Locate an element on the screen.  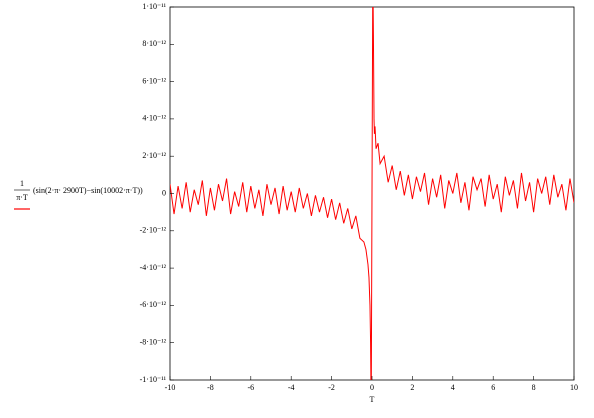
y-tick-label: 0 is located at coordinates (164, 192).